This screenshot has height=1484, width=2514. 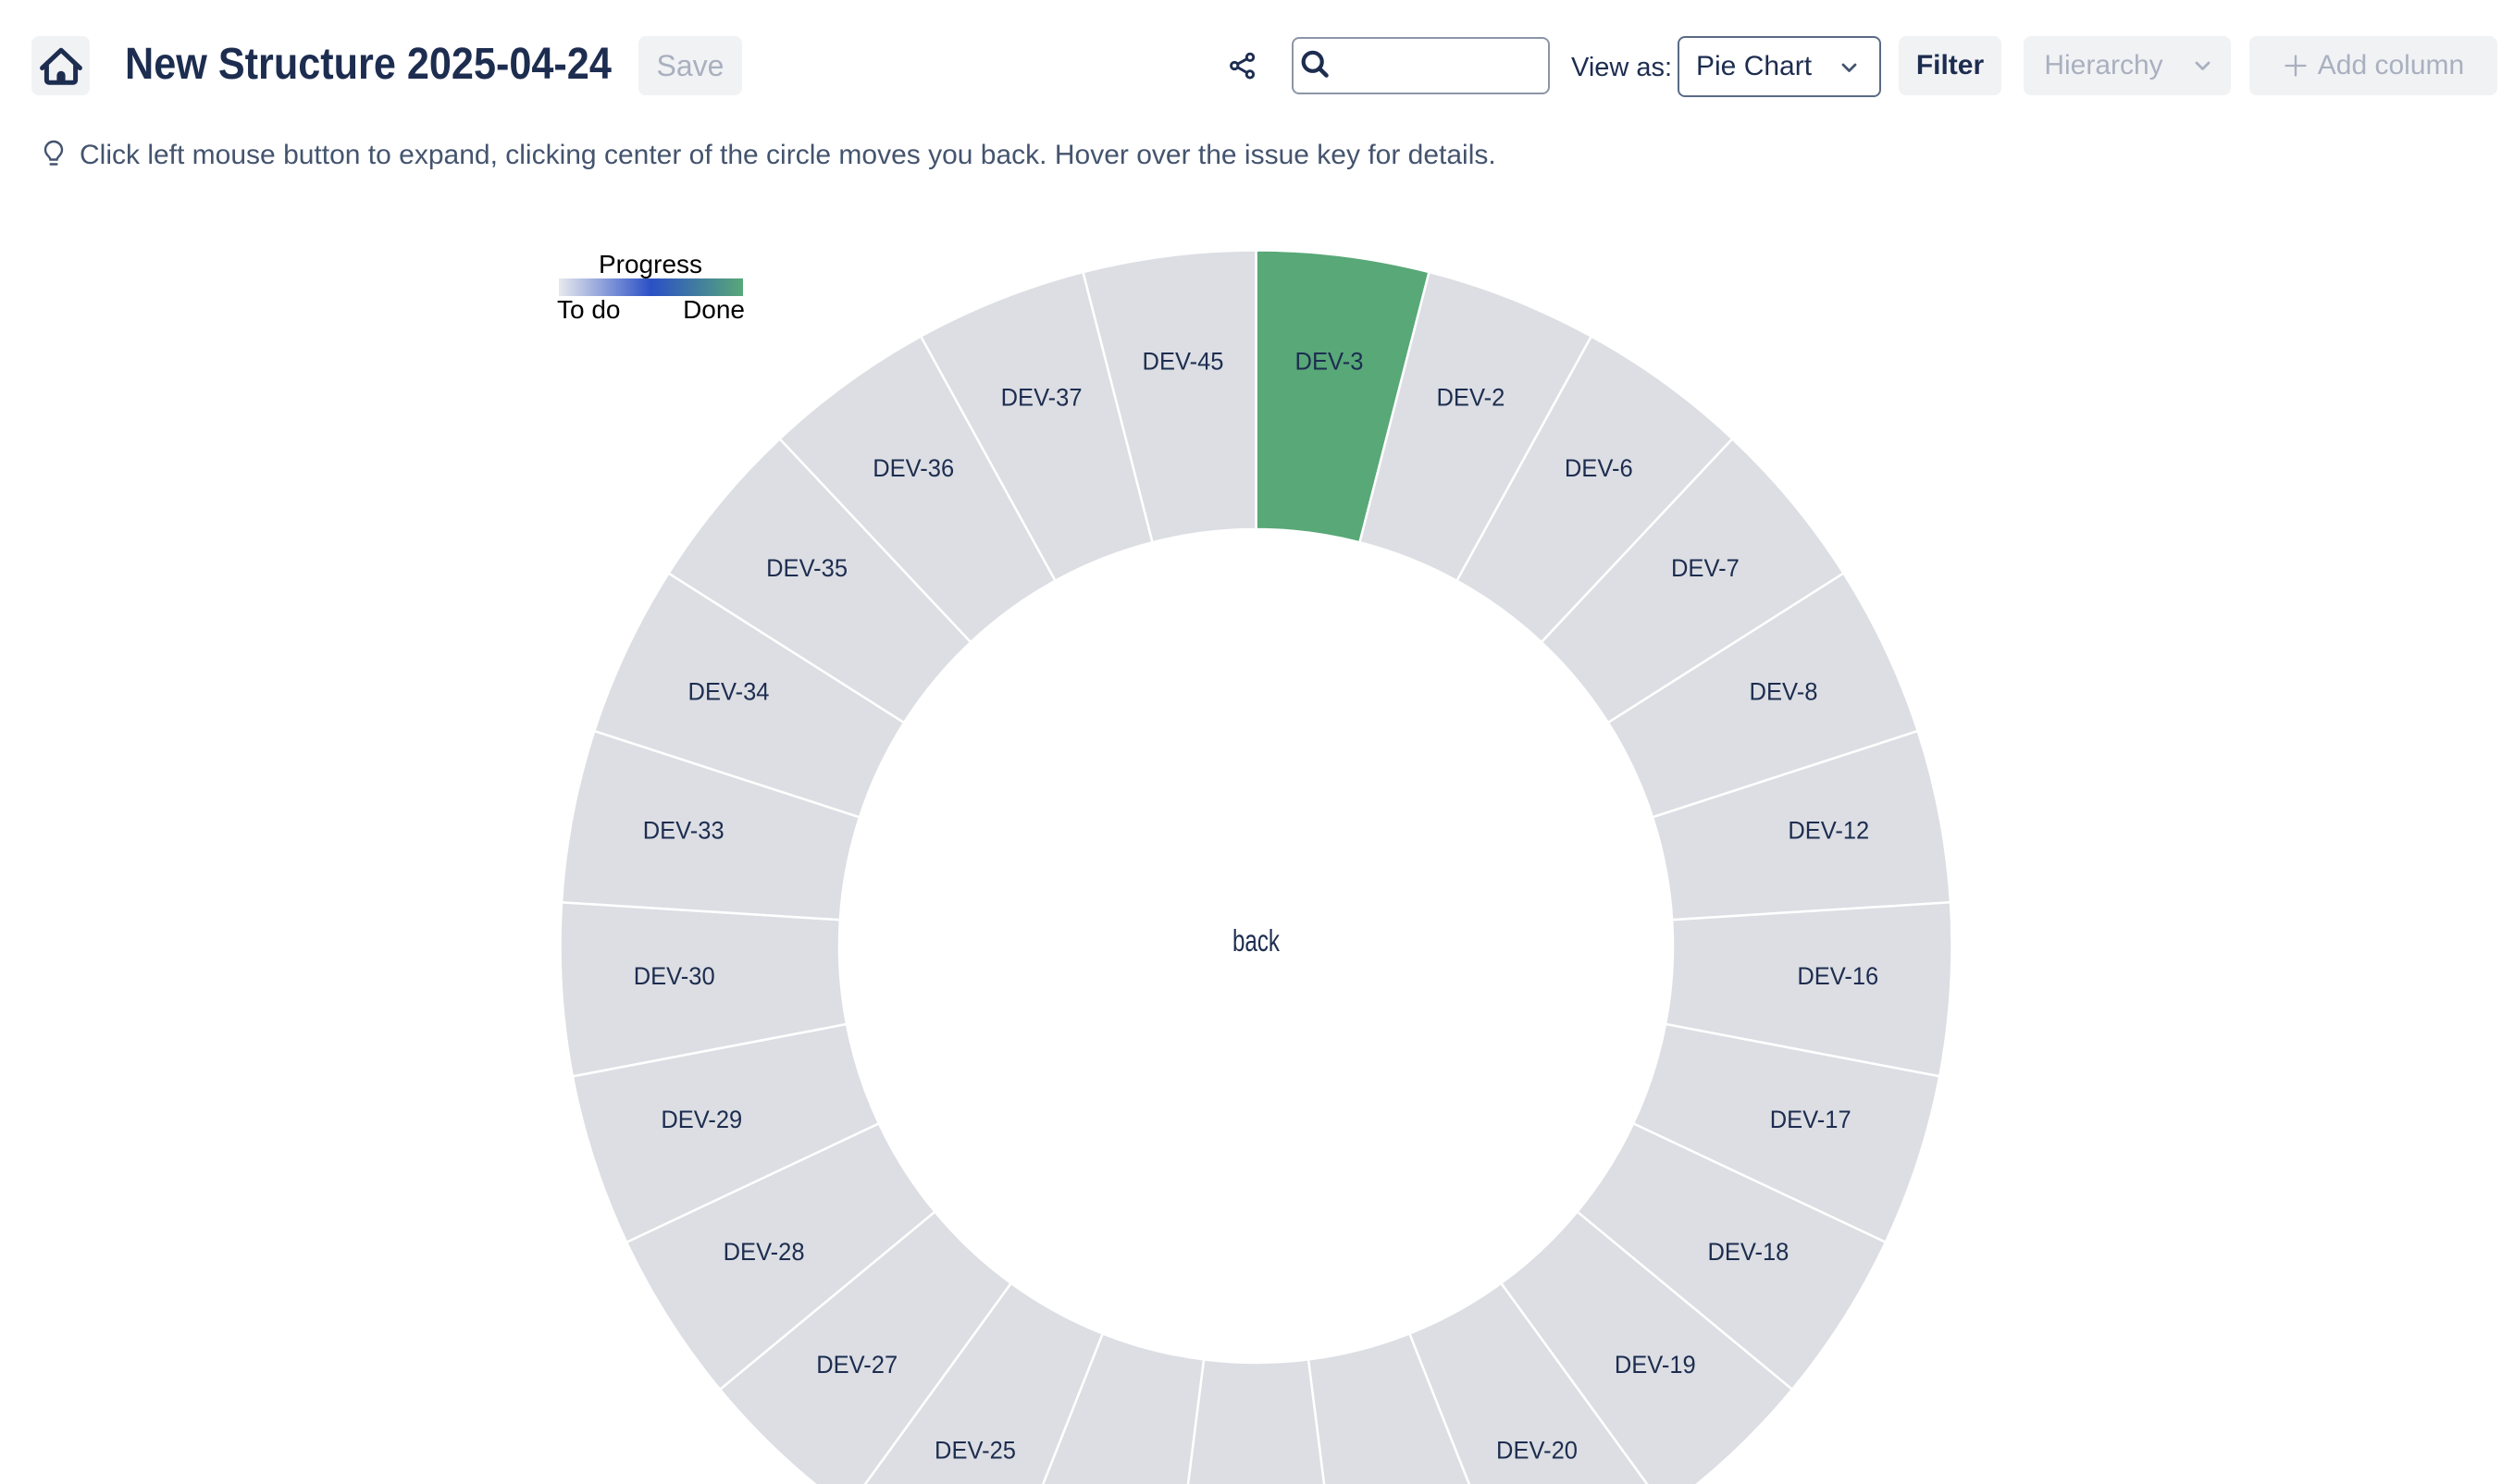 I want to click on svg-text: DEV-25, so click(x=975, y=1451).